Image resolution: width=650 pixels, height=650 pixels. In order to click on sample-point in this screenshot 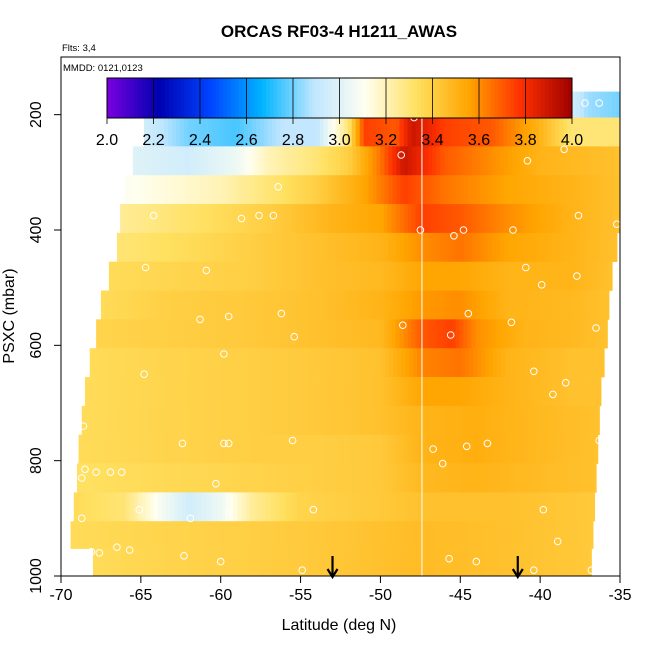, I will do `click(184, 556)`.